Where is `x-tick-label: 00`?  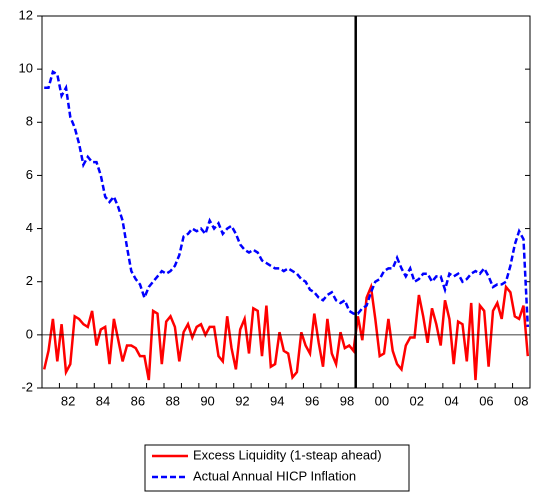 x-tick-label: 00 is located at coordinates (382, 400).